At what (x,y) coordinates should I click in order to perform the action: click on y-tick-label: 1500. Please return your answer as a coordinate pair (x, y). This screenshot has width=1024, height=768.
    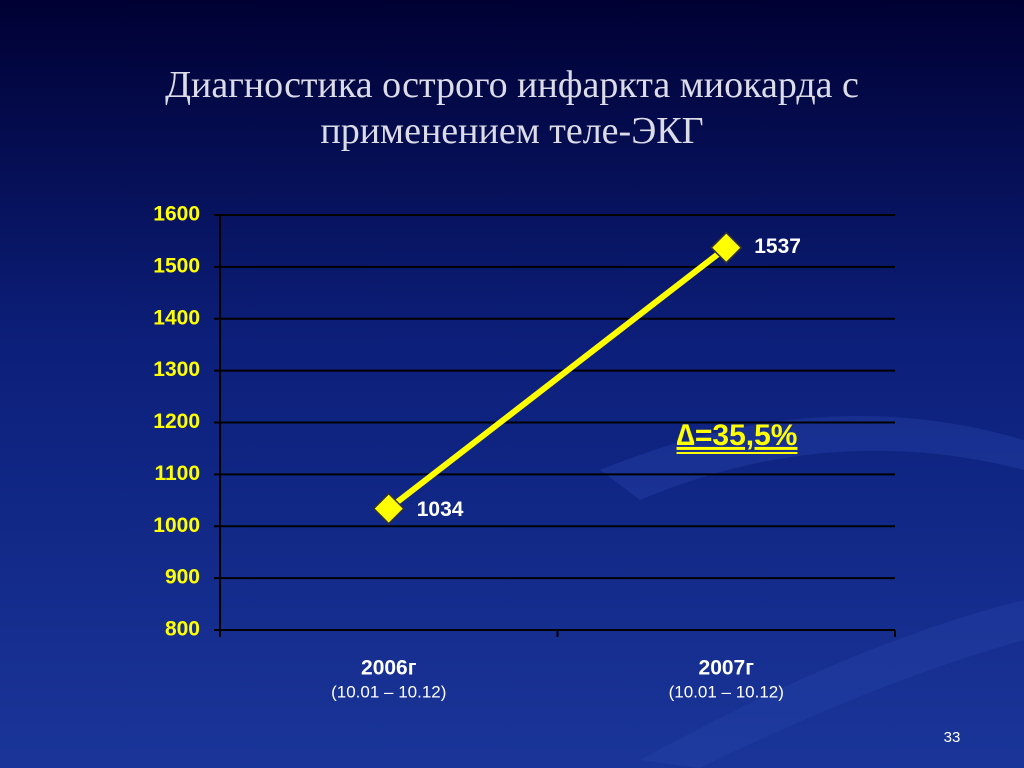
    Looking at the image, I should click on (176, 265).